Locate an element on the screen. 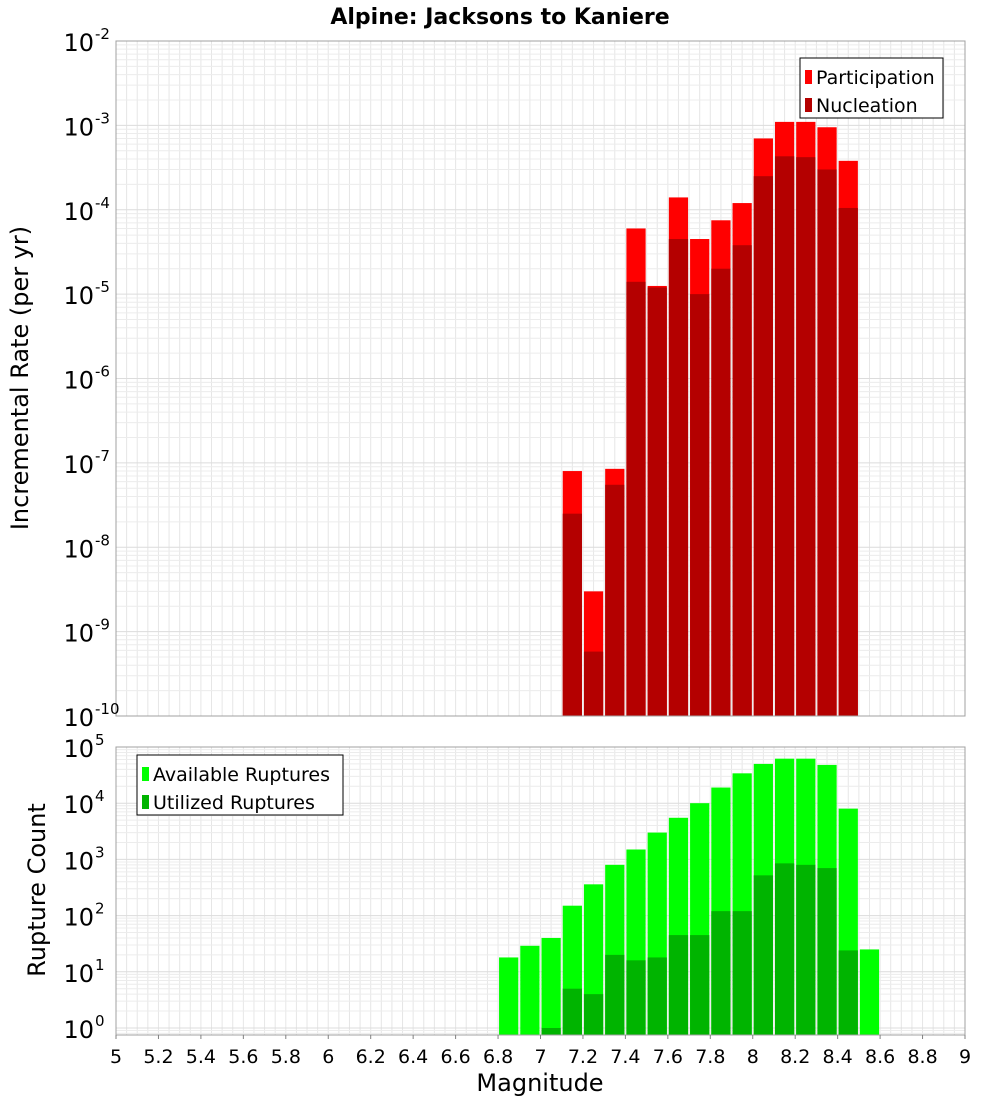  x-tick-label: 8.4 is located at coordinates (838, 1057).